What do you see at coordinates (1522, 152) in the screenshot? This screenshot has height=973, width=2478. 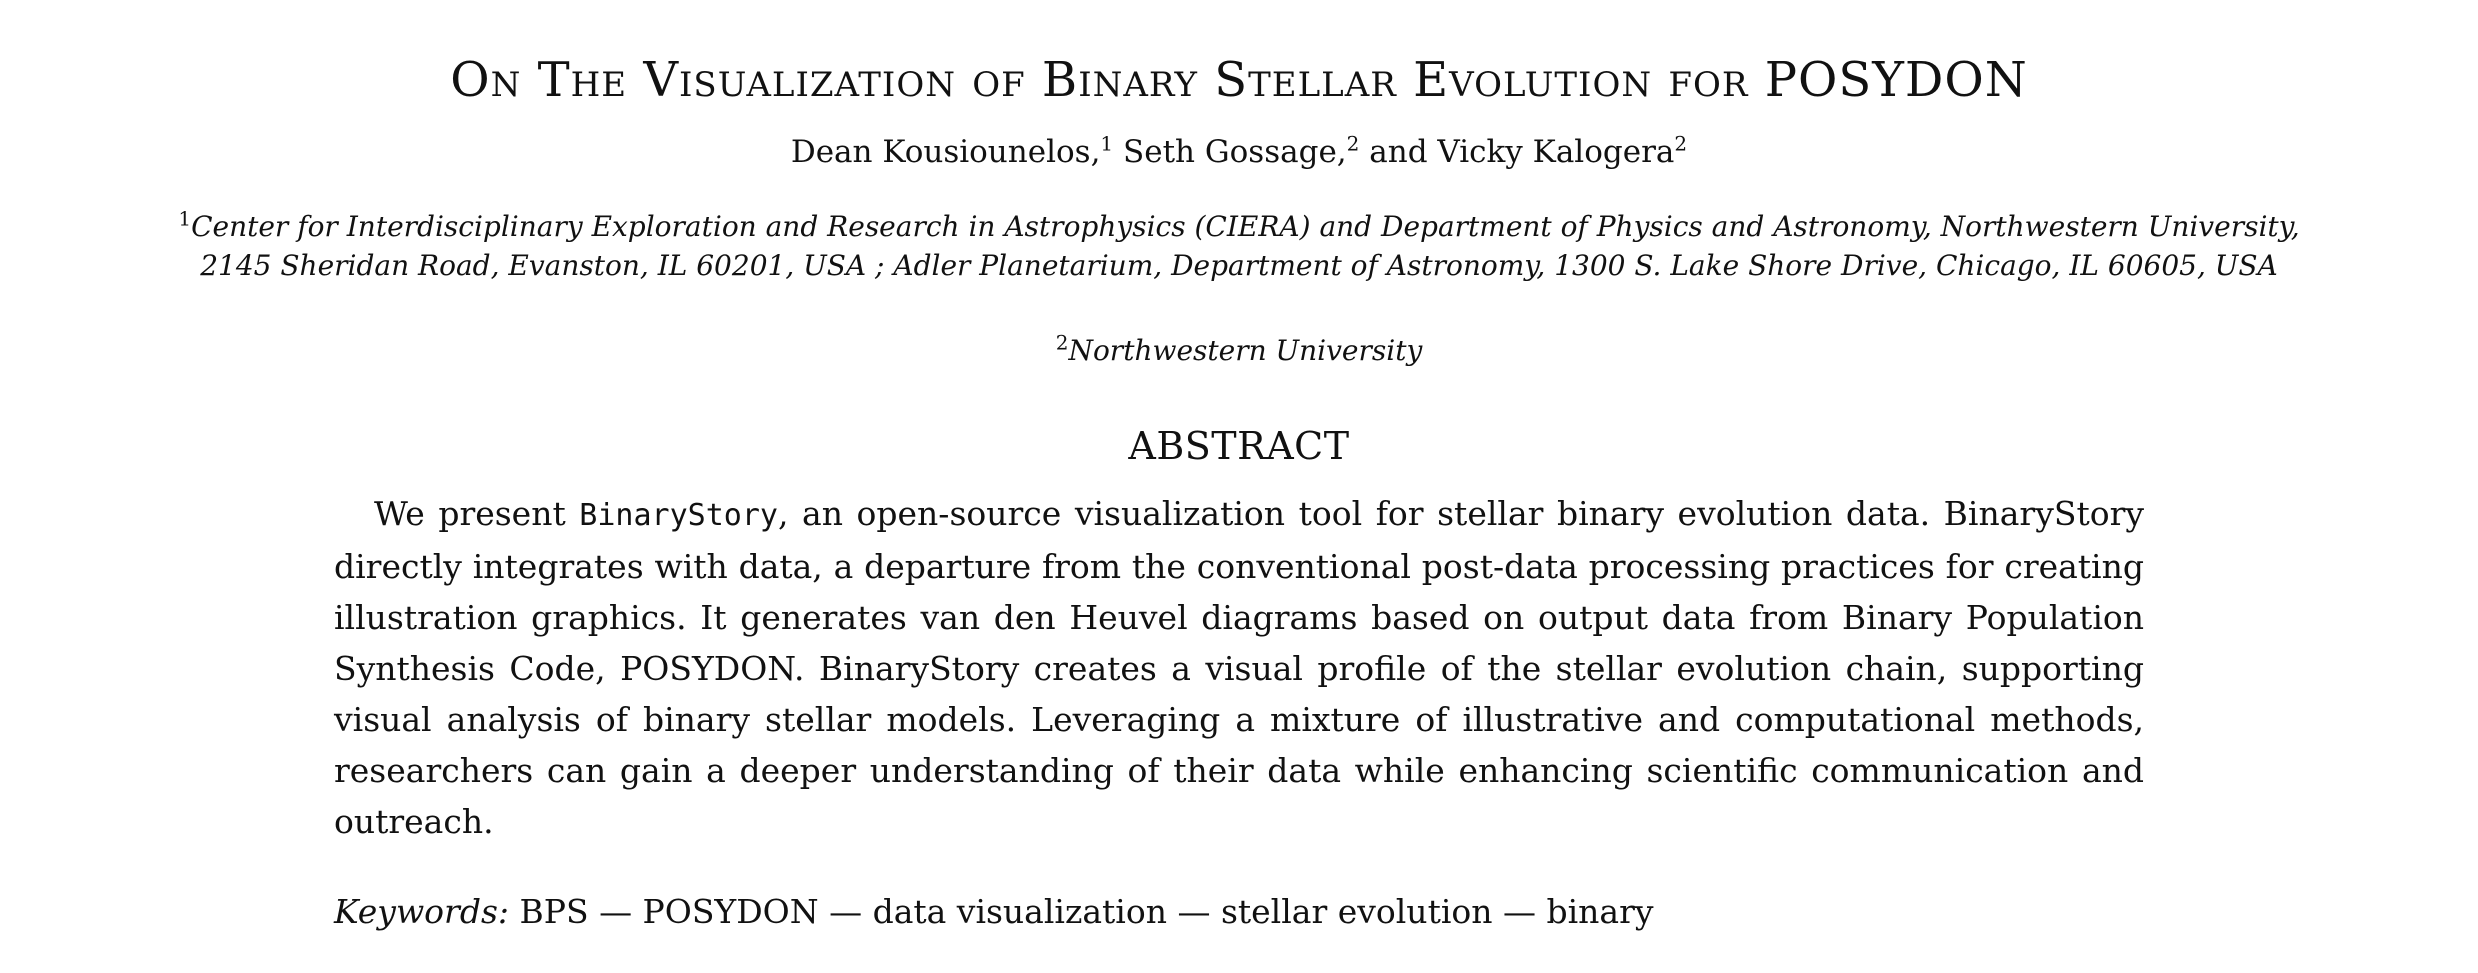 I see `author-name: and Vicky Kalogera` at bounding box center [1522, 152].